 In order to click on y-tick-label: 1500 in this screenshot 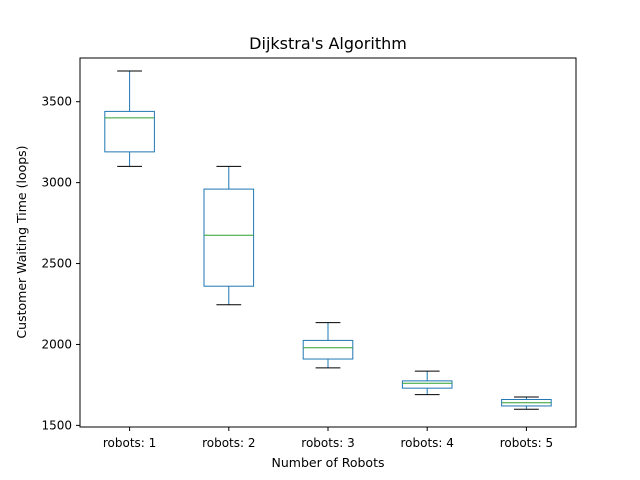, I will do `click(56, 425)`.